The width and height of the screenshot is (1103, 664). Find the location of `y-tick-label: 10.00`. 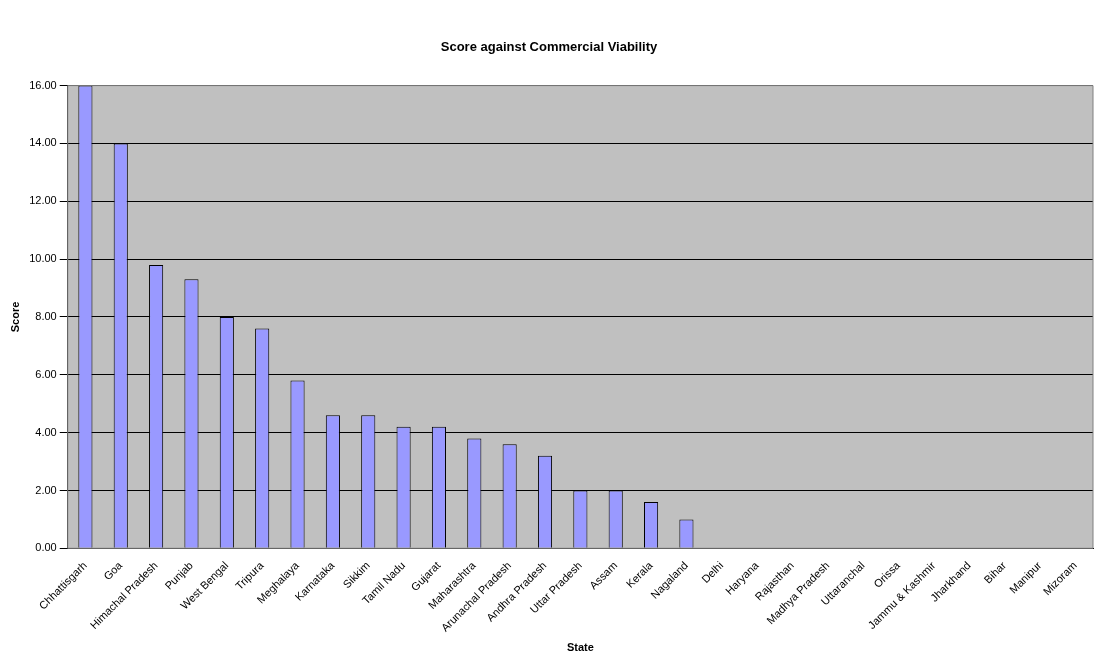

y-tick-label: 10.00 is located at coordinates (43, 258).